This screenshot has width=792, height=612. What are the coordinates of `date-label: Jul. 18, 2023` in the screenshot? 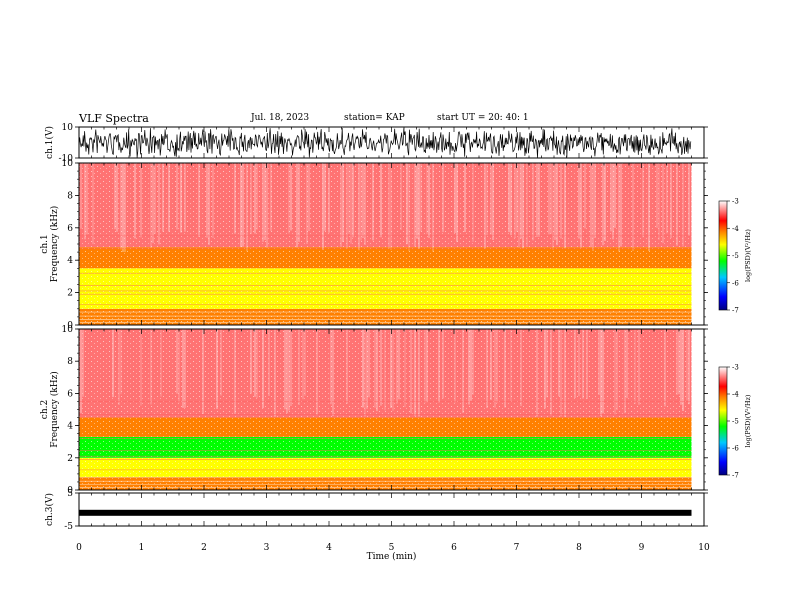 It's located at (280, 118).